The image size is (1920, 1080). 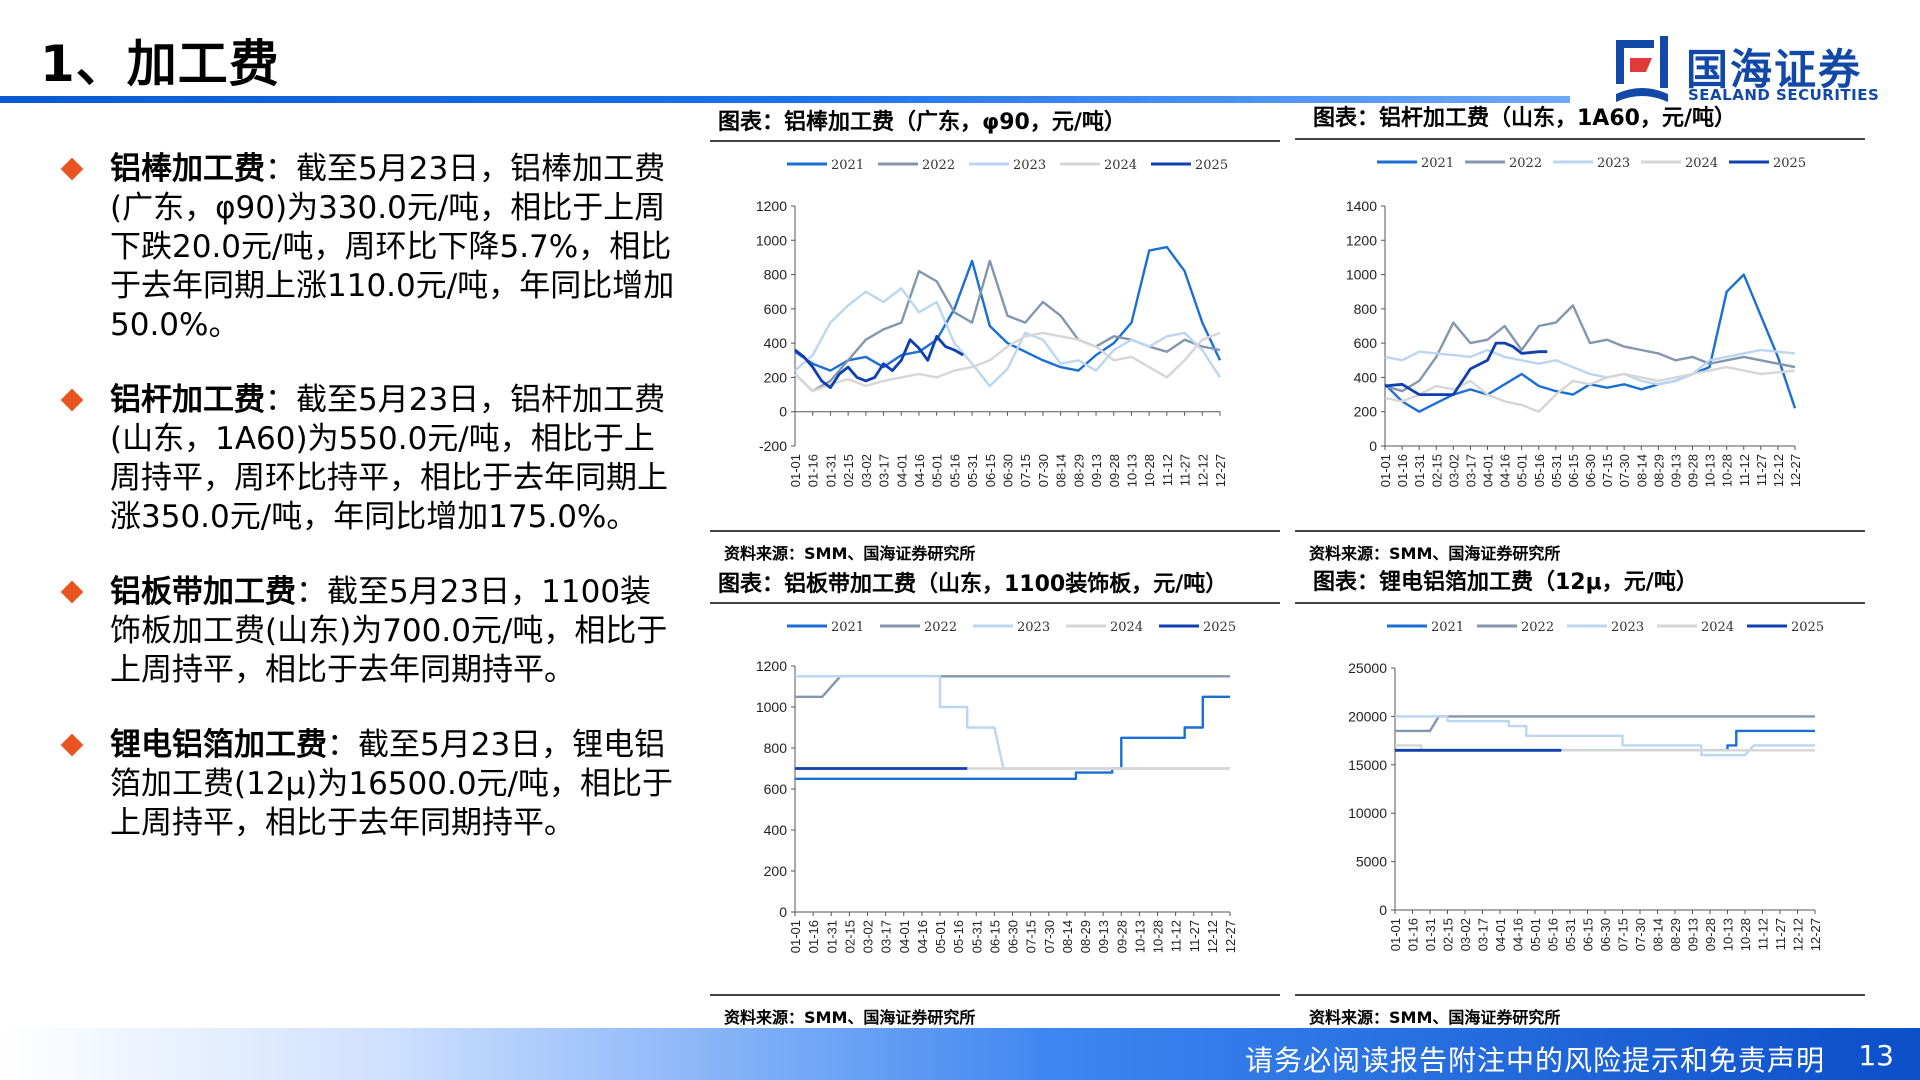 What do you see at coordinates (922, 122) in the screenshot?
I see `chart-title: 图表：铝棒加工费（广东，φ90，元/吨）` at bounding box center [922, 122].